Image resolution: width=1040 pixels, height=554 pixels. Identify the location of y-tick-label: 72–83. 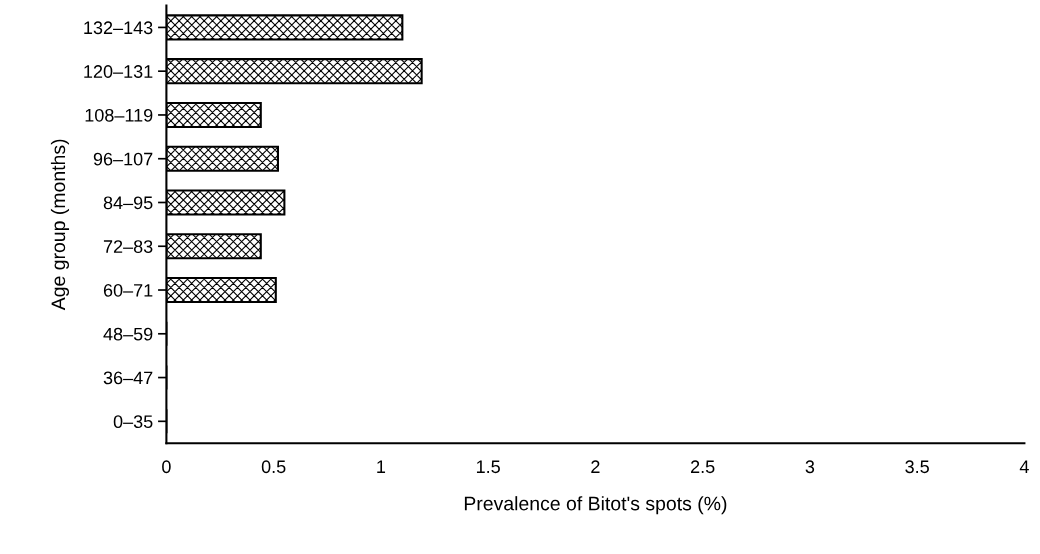
(128, 246).